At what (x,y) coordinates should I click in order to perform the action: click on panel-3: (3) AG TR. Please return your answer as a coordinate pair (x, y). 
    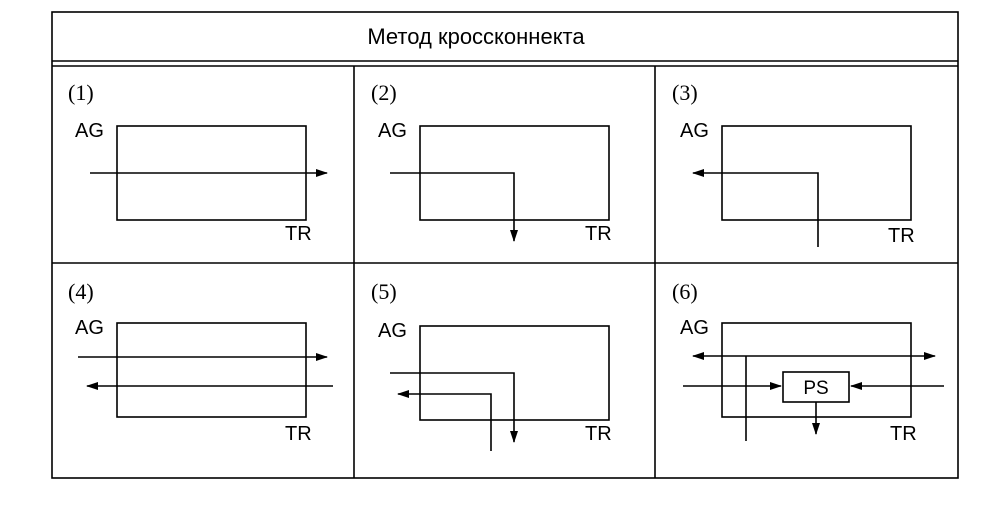
    Looking at the image, I should click on (793, 163).